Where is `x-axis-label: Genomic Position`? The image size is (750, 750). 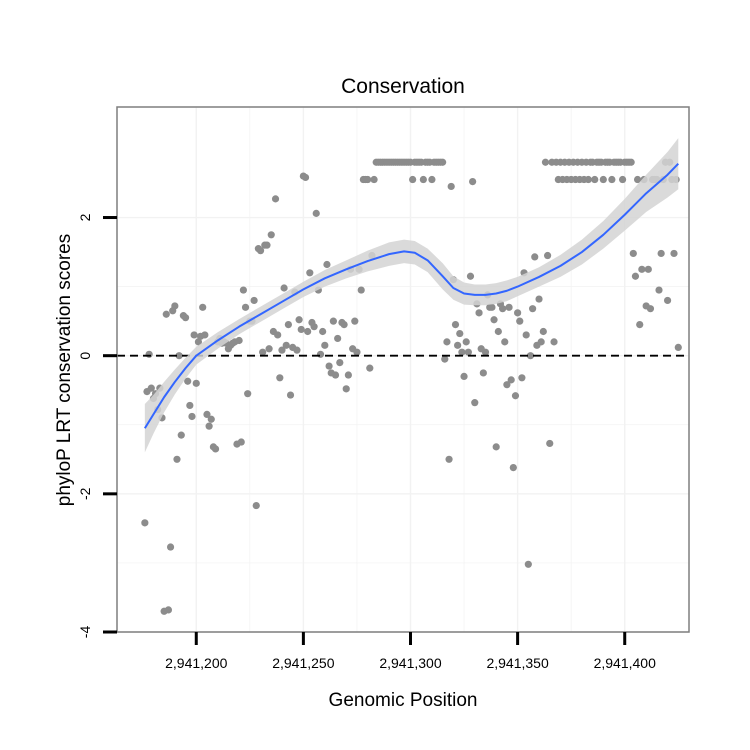 x-axis-label: Genomic Position is located at coordinates (403, 700).